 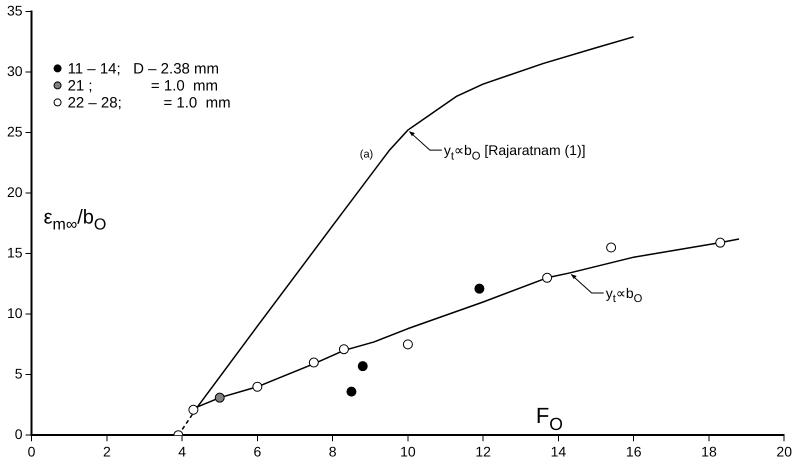 What do you see at coordinates (18, 374) in the screenshot?
I see `y-tick-label: 5` at bounding box center [18, 374].